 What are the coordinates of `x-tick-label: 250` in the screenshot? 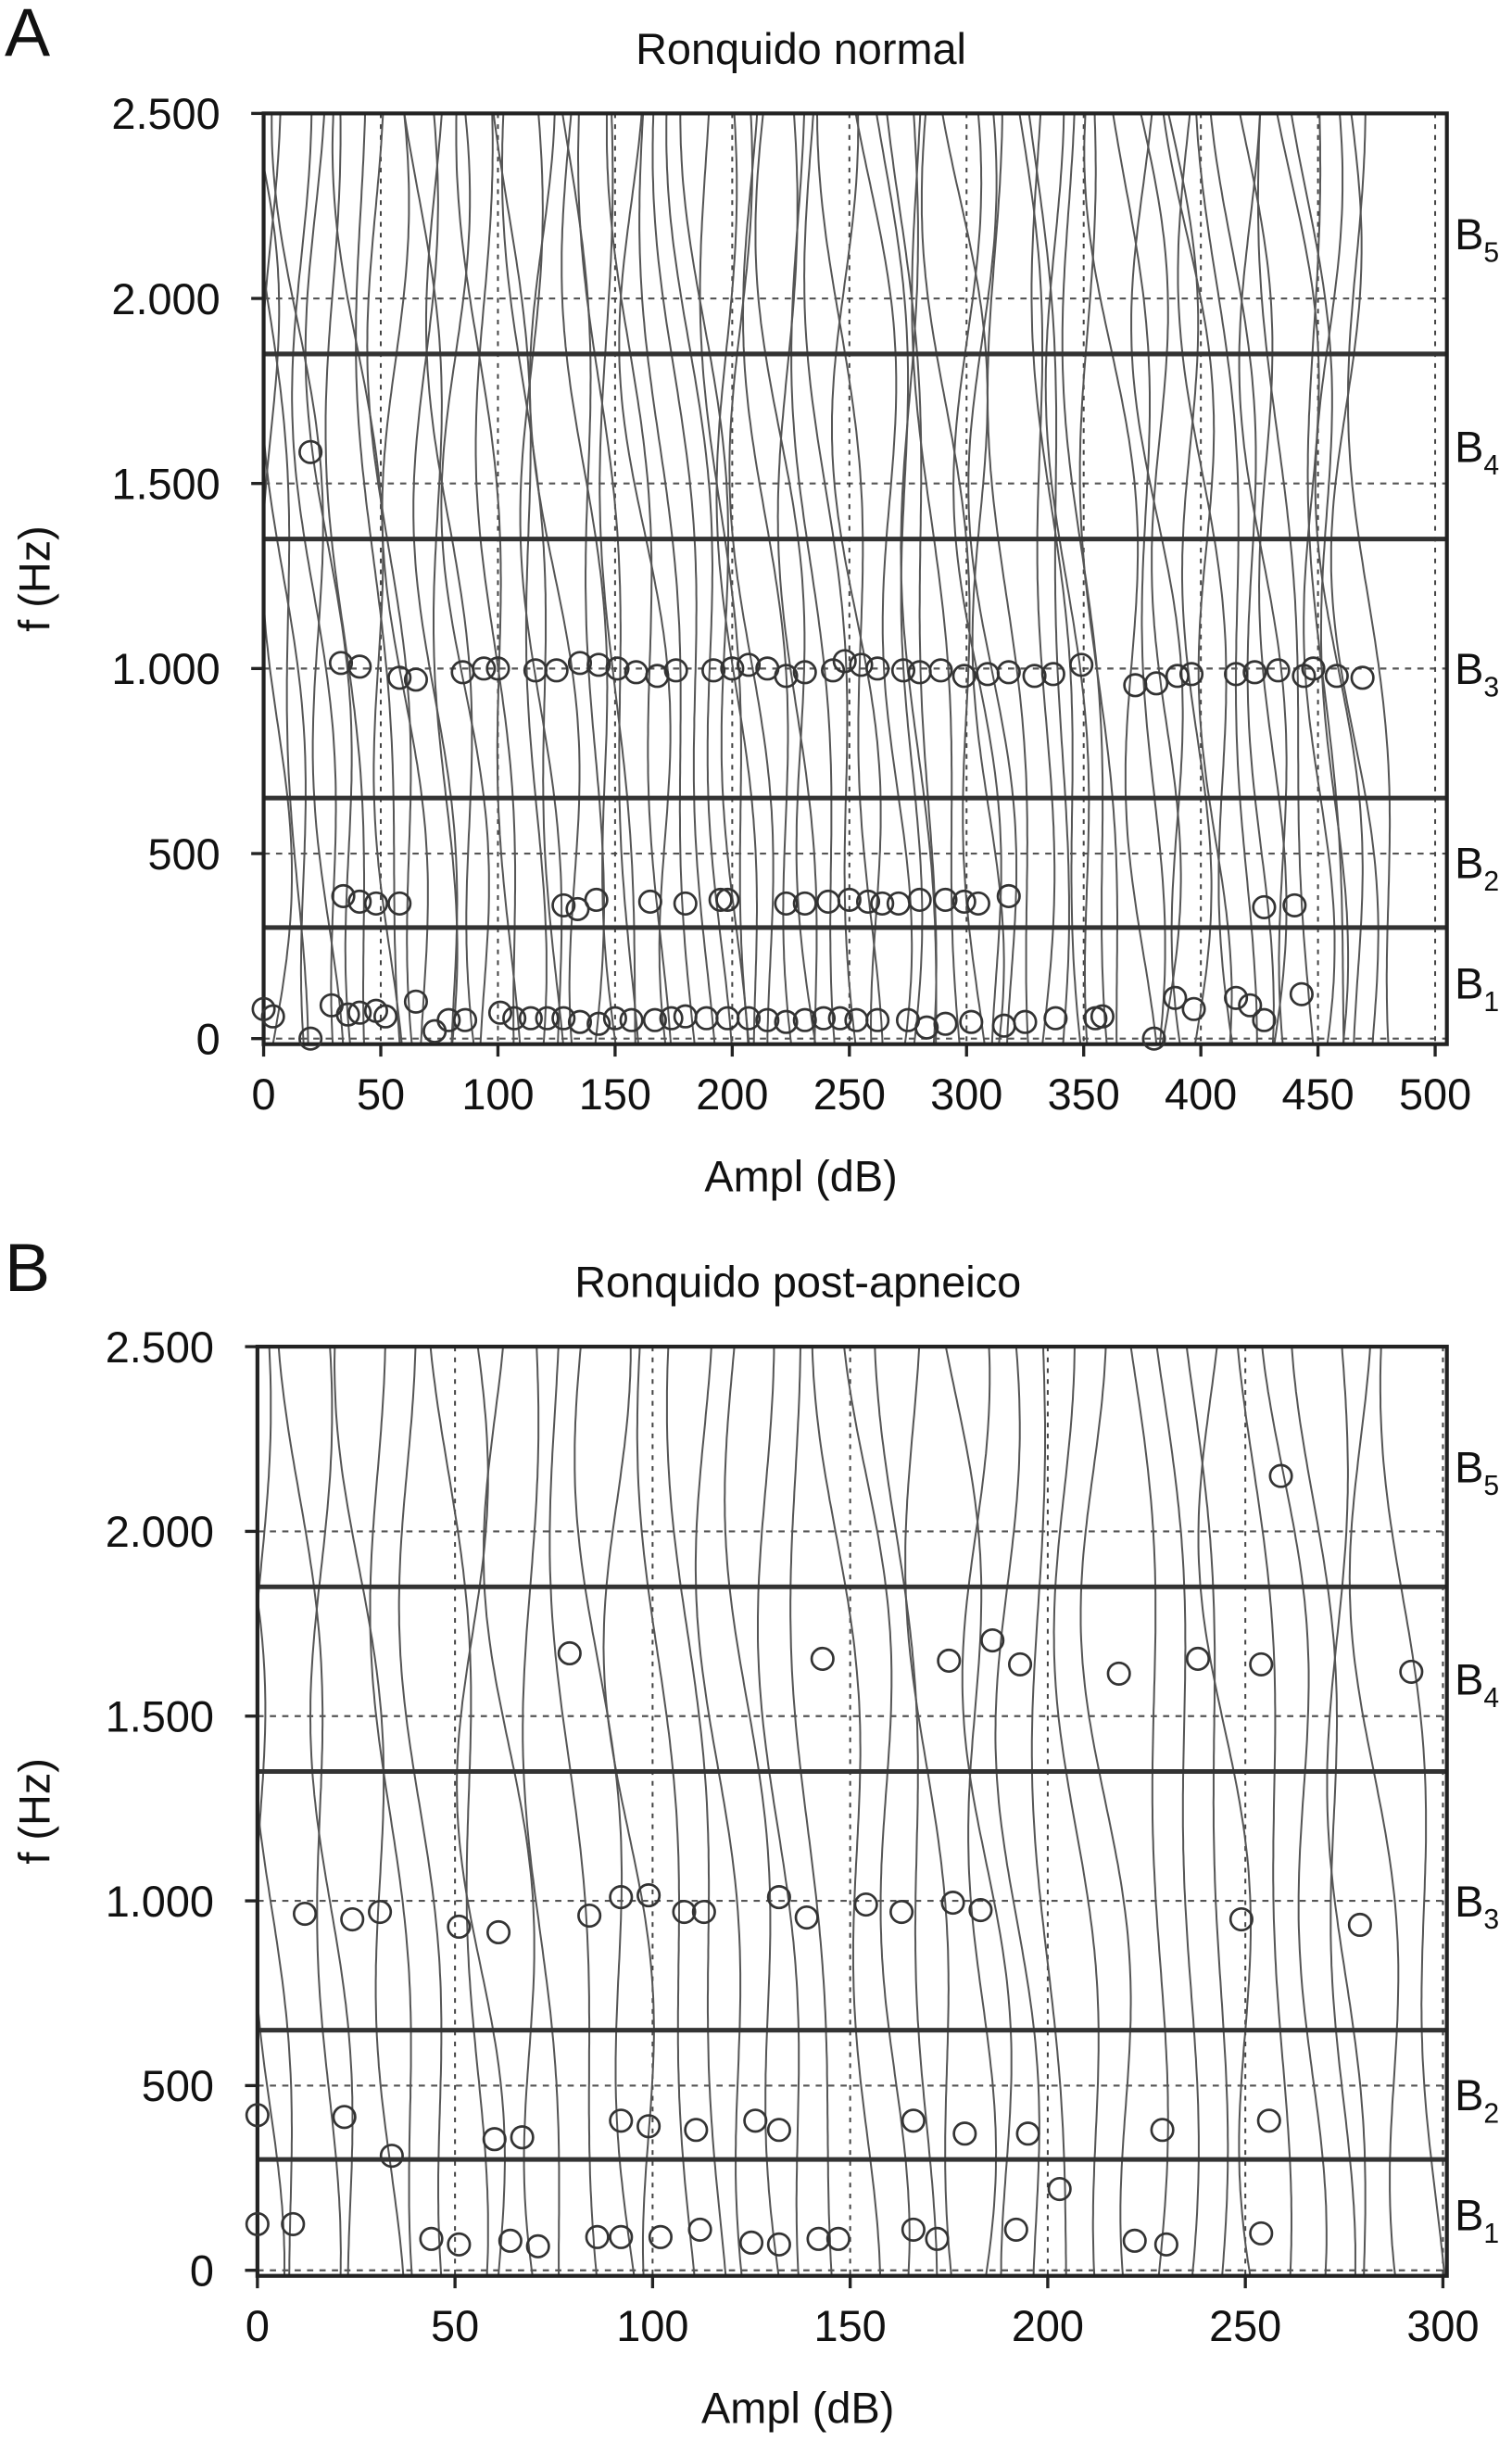 It's located at (1245, 2326).